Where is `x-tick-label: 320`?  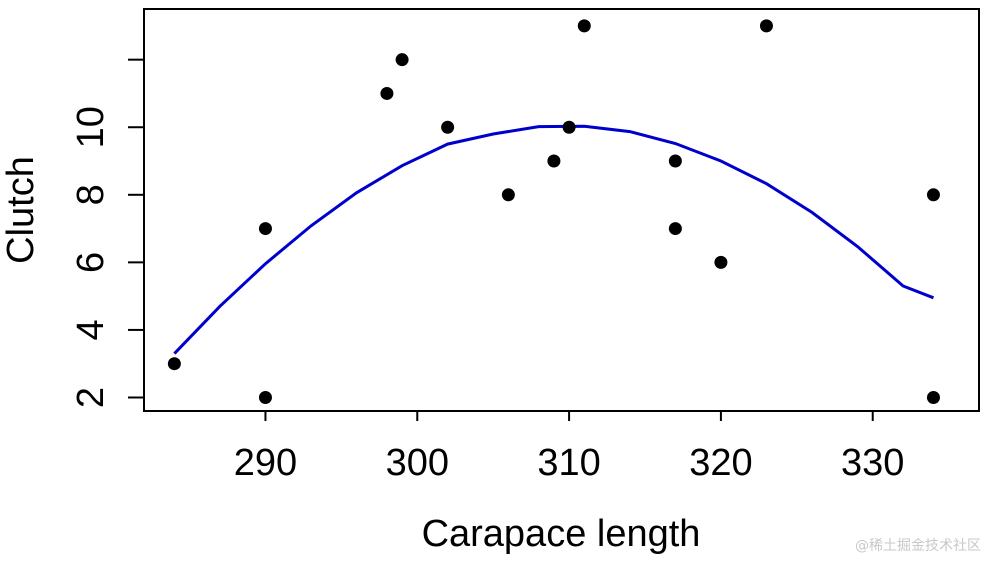
x-tick-label: 320 is located at coordinates (720, 463).